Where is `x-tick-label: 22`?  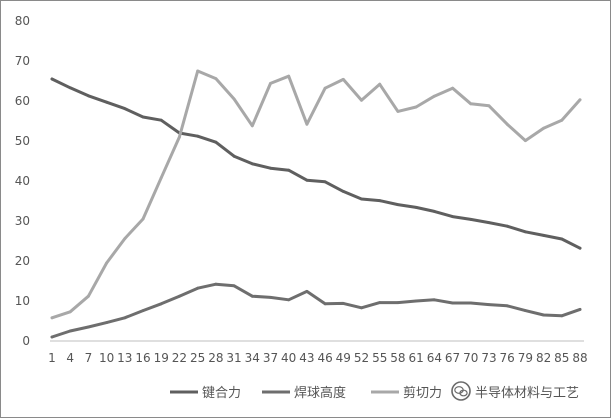 x-tick-label: 22 is located at coordinates (179, 358).